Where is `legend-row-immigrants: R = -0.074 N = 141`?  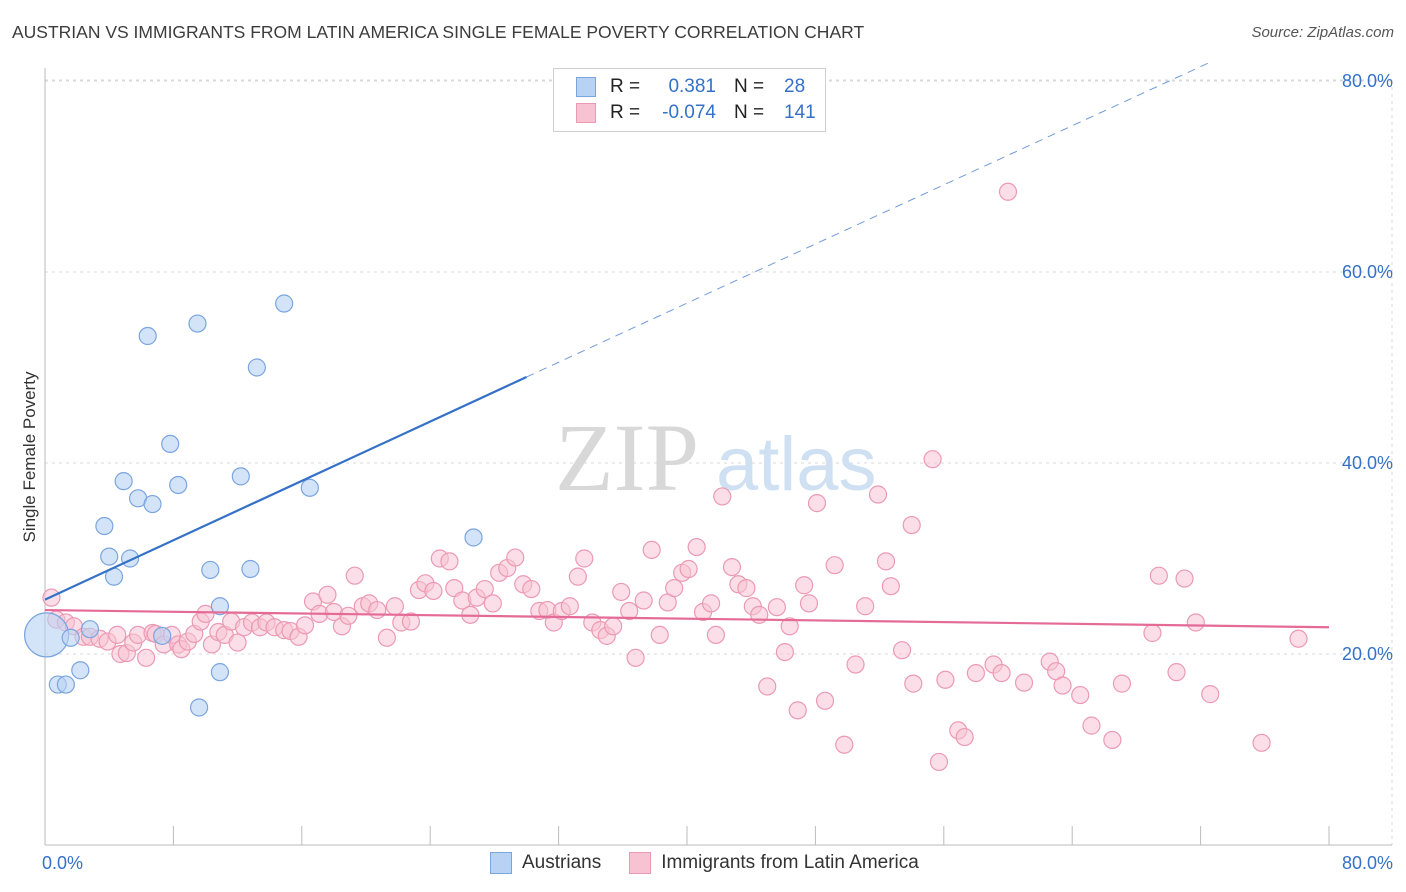 legend-row-immigrants: R = -0.074 N = 141 is located at coordinates (698, 113).